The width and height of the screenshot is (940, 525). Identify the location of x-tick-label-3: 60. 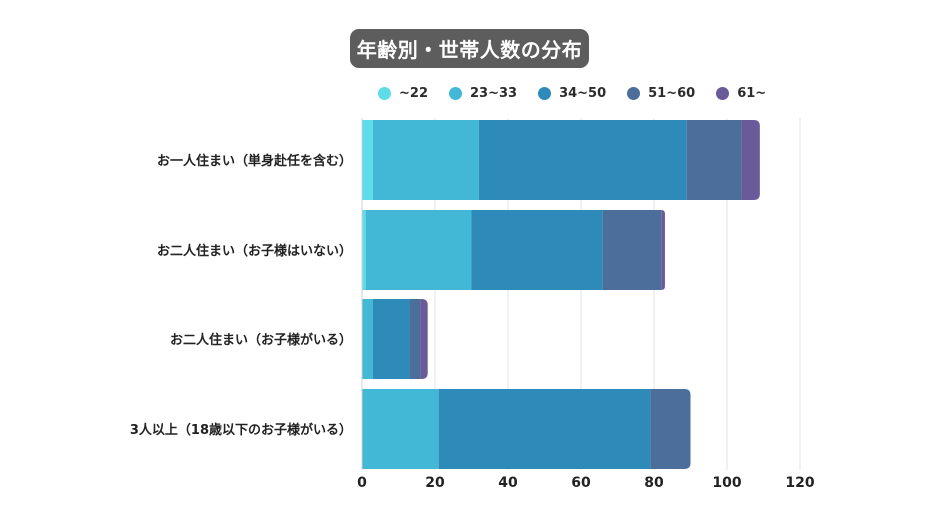
(581, 483).